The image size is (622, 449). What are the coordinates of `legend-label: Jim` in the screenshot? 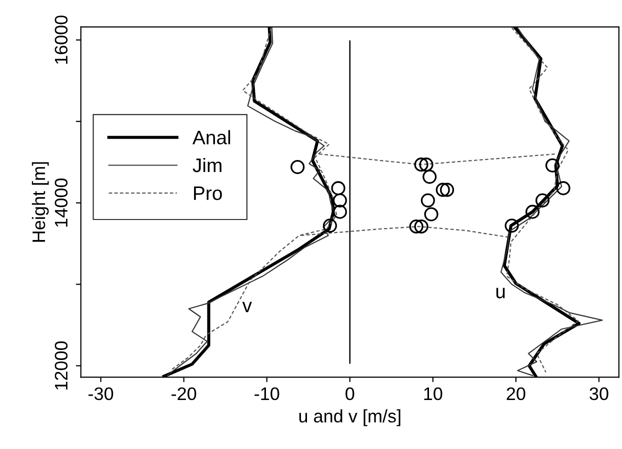 It's located at (207, 165).